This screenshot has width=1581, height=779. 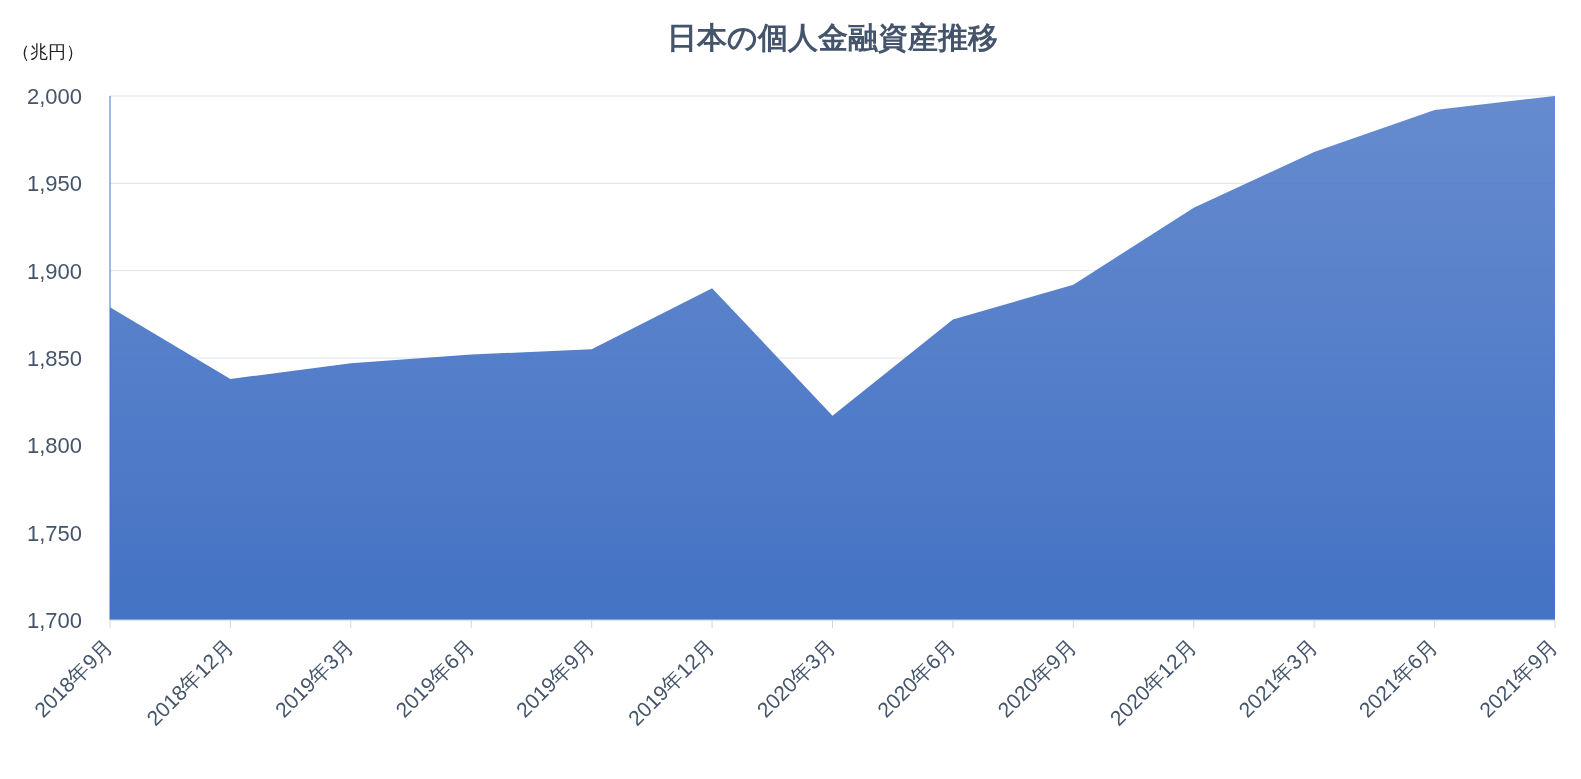 I want to click on y-tick-label: 1,750, so click(x=54, y=533).